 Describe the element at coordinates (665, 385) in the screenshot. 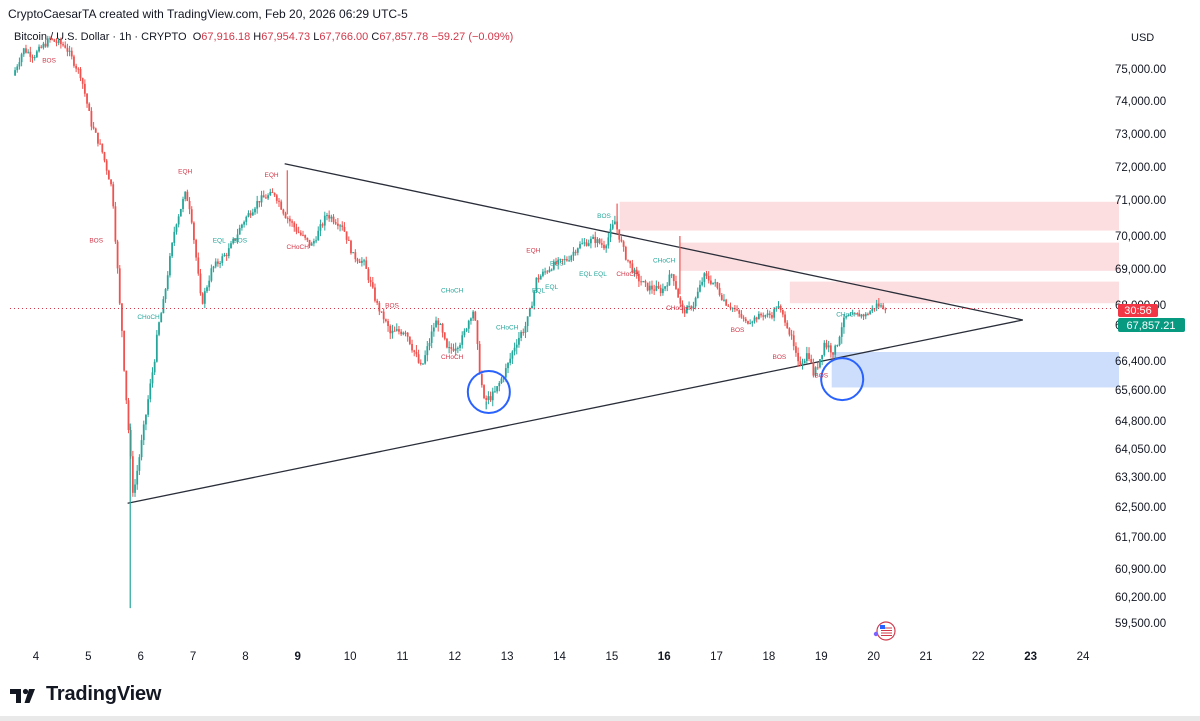

I see `circle-layer` at that location.